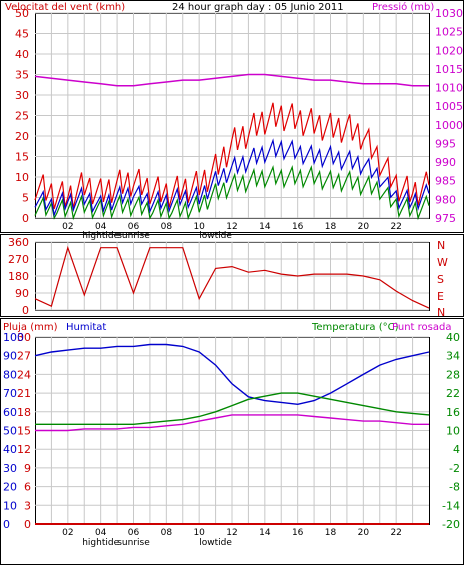 Image resolution: width=465 pixels, height=566 pixels. I want to click on direction-tick-label: 90, so click(22, 293).